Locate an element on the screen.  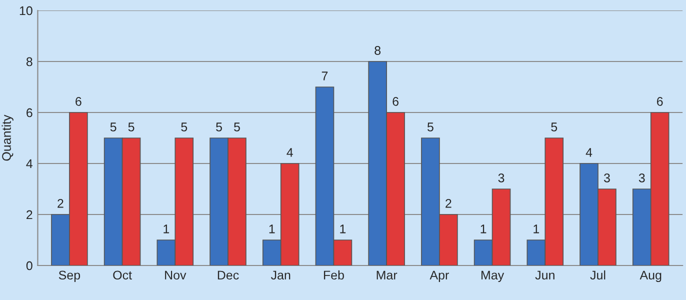
y-tick-label: 10 is located at coordinates (26, 11).